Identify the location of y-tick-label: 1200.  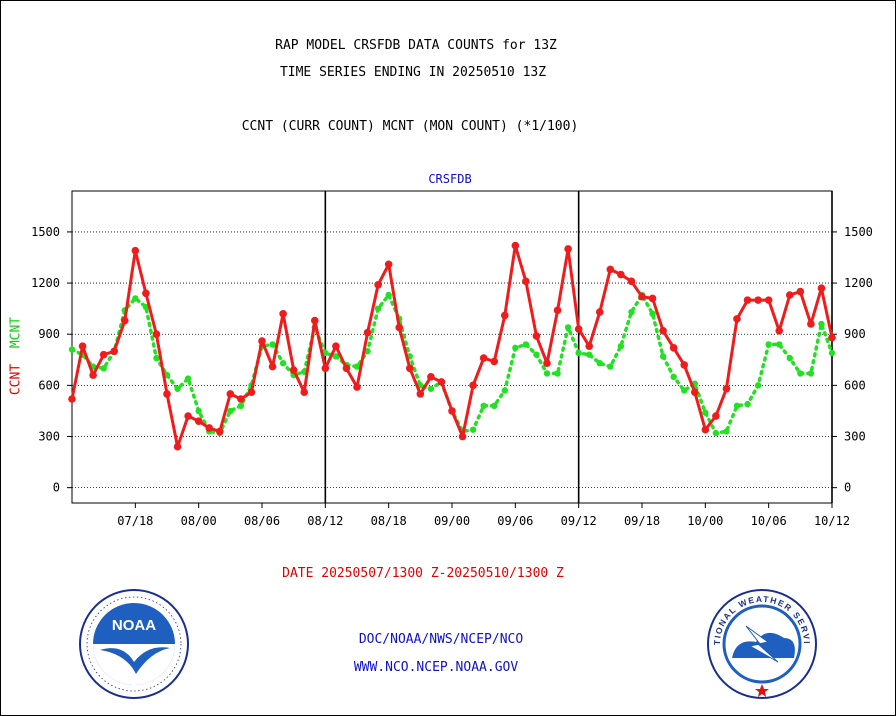
(858, 283).